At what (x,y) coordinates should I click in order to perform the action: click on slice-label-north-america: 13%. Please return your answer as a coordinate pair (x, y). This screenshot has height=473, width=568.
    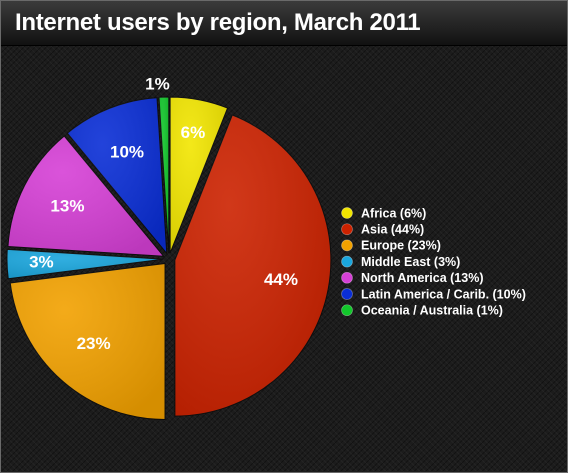
    Looking at the image, I should click on (67, 206).